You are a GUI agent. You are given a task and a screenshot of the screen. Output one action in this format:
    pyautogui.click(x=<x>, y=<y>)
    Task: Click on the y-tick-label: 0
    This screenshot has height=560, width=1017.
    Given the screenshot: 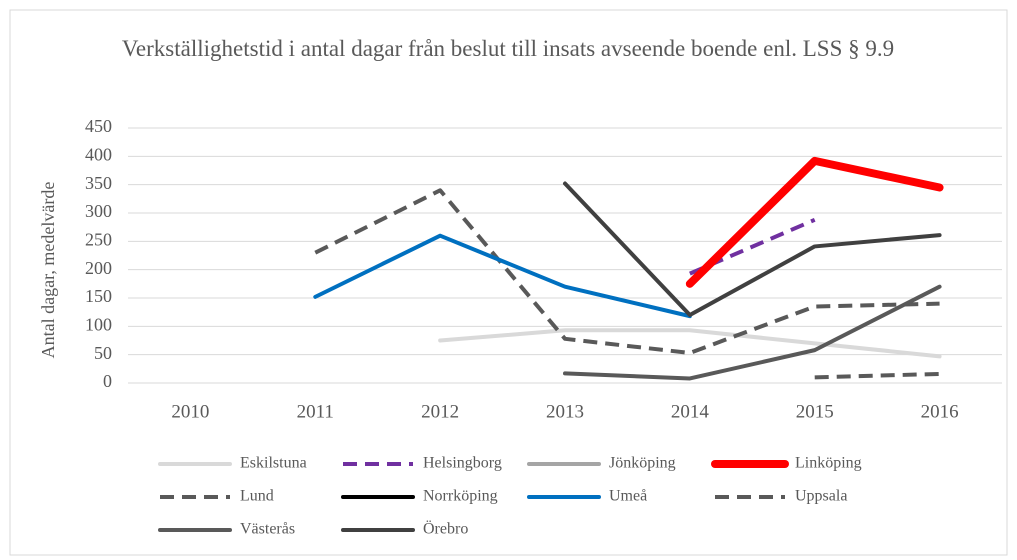 What is the action you would take?
    pyautogui.click(x=107, y=381)
    